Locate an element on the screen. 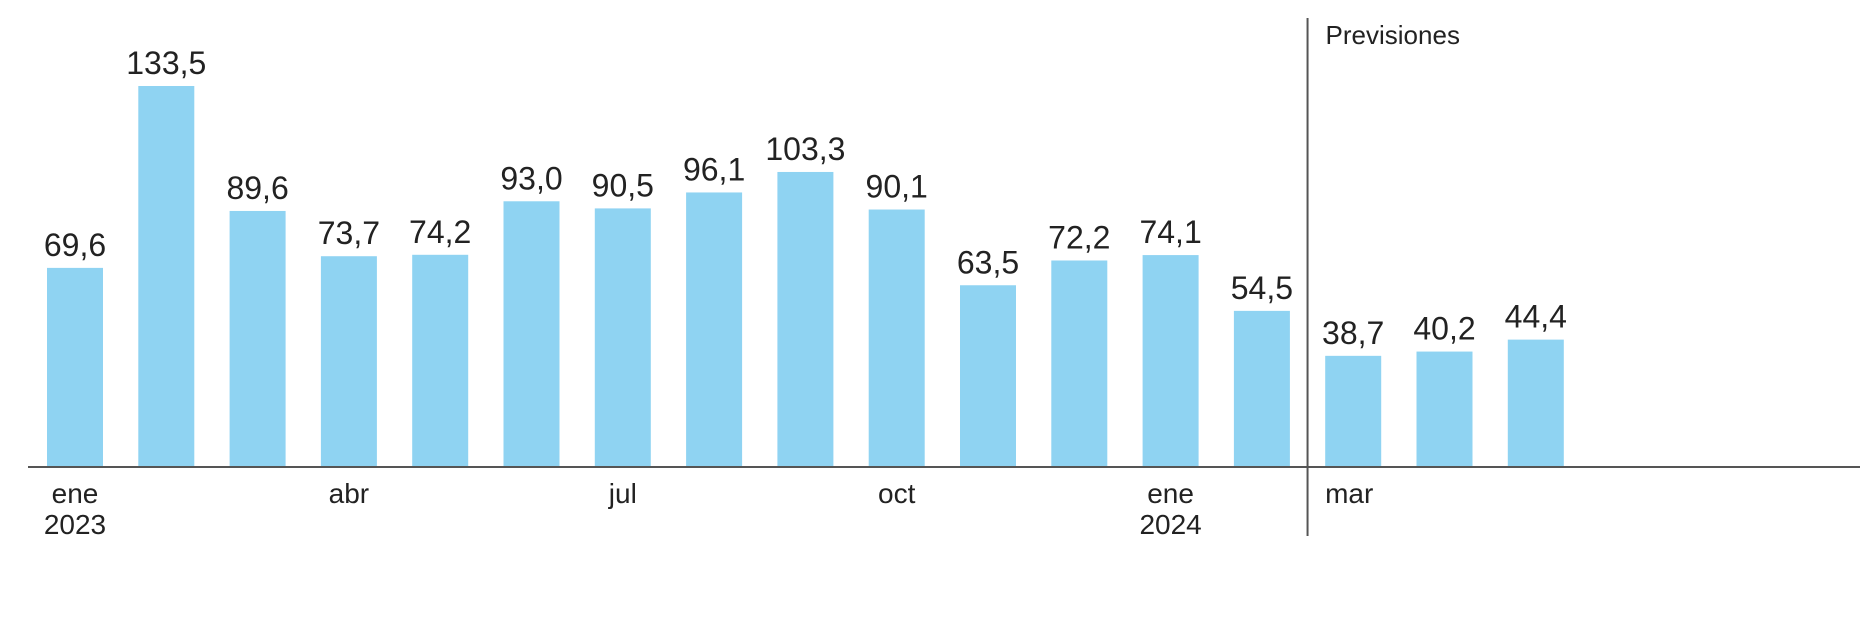 Image resolution: width=1860 pixels, height=642 pixels. bar-value-label: 133,5 is located at coordinates (166, 63).